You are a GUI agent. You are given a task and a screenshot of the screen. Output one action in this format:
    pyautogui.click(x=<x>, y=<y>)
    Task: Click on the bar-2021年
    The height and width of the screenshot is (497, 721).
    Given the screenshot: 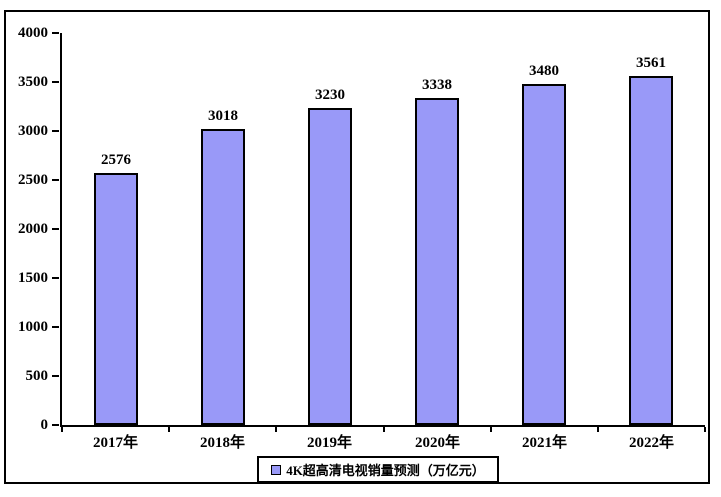 What is the action you would take?
    pyautogui.click(x=544, y=254)
    